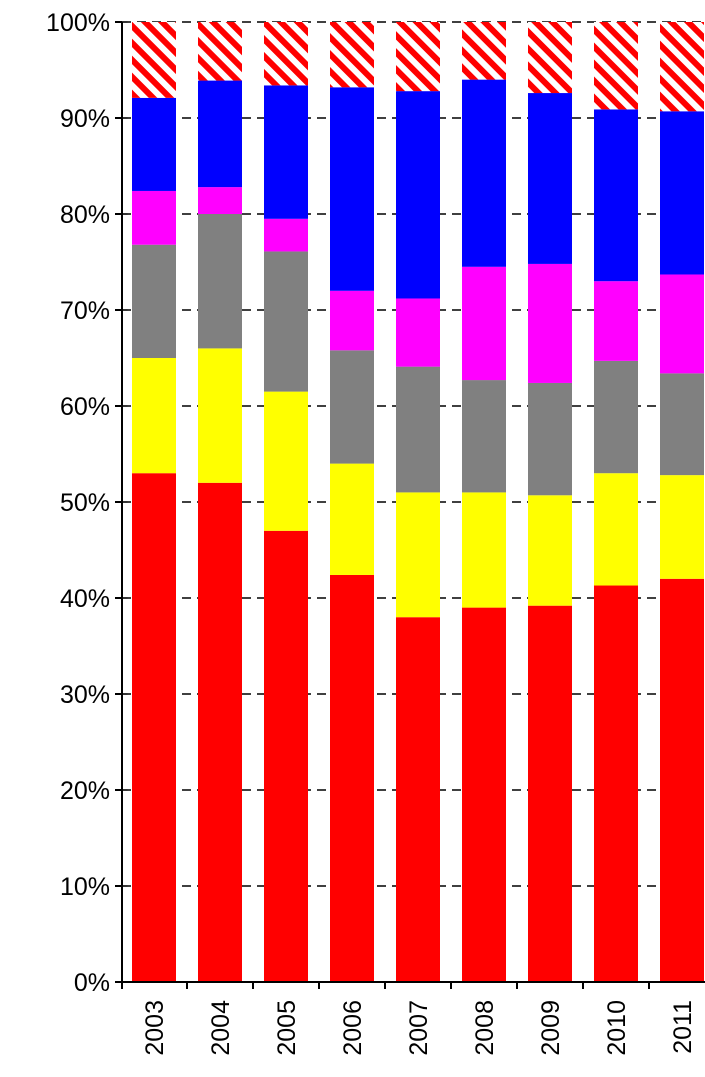 The width and height of the screenshot is (705, 1077). Describe the element at coordinates (485, 1028) in the screenshot. I see `x-tick-label: 2008` at that location.